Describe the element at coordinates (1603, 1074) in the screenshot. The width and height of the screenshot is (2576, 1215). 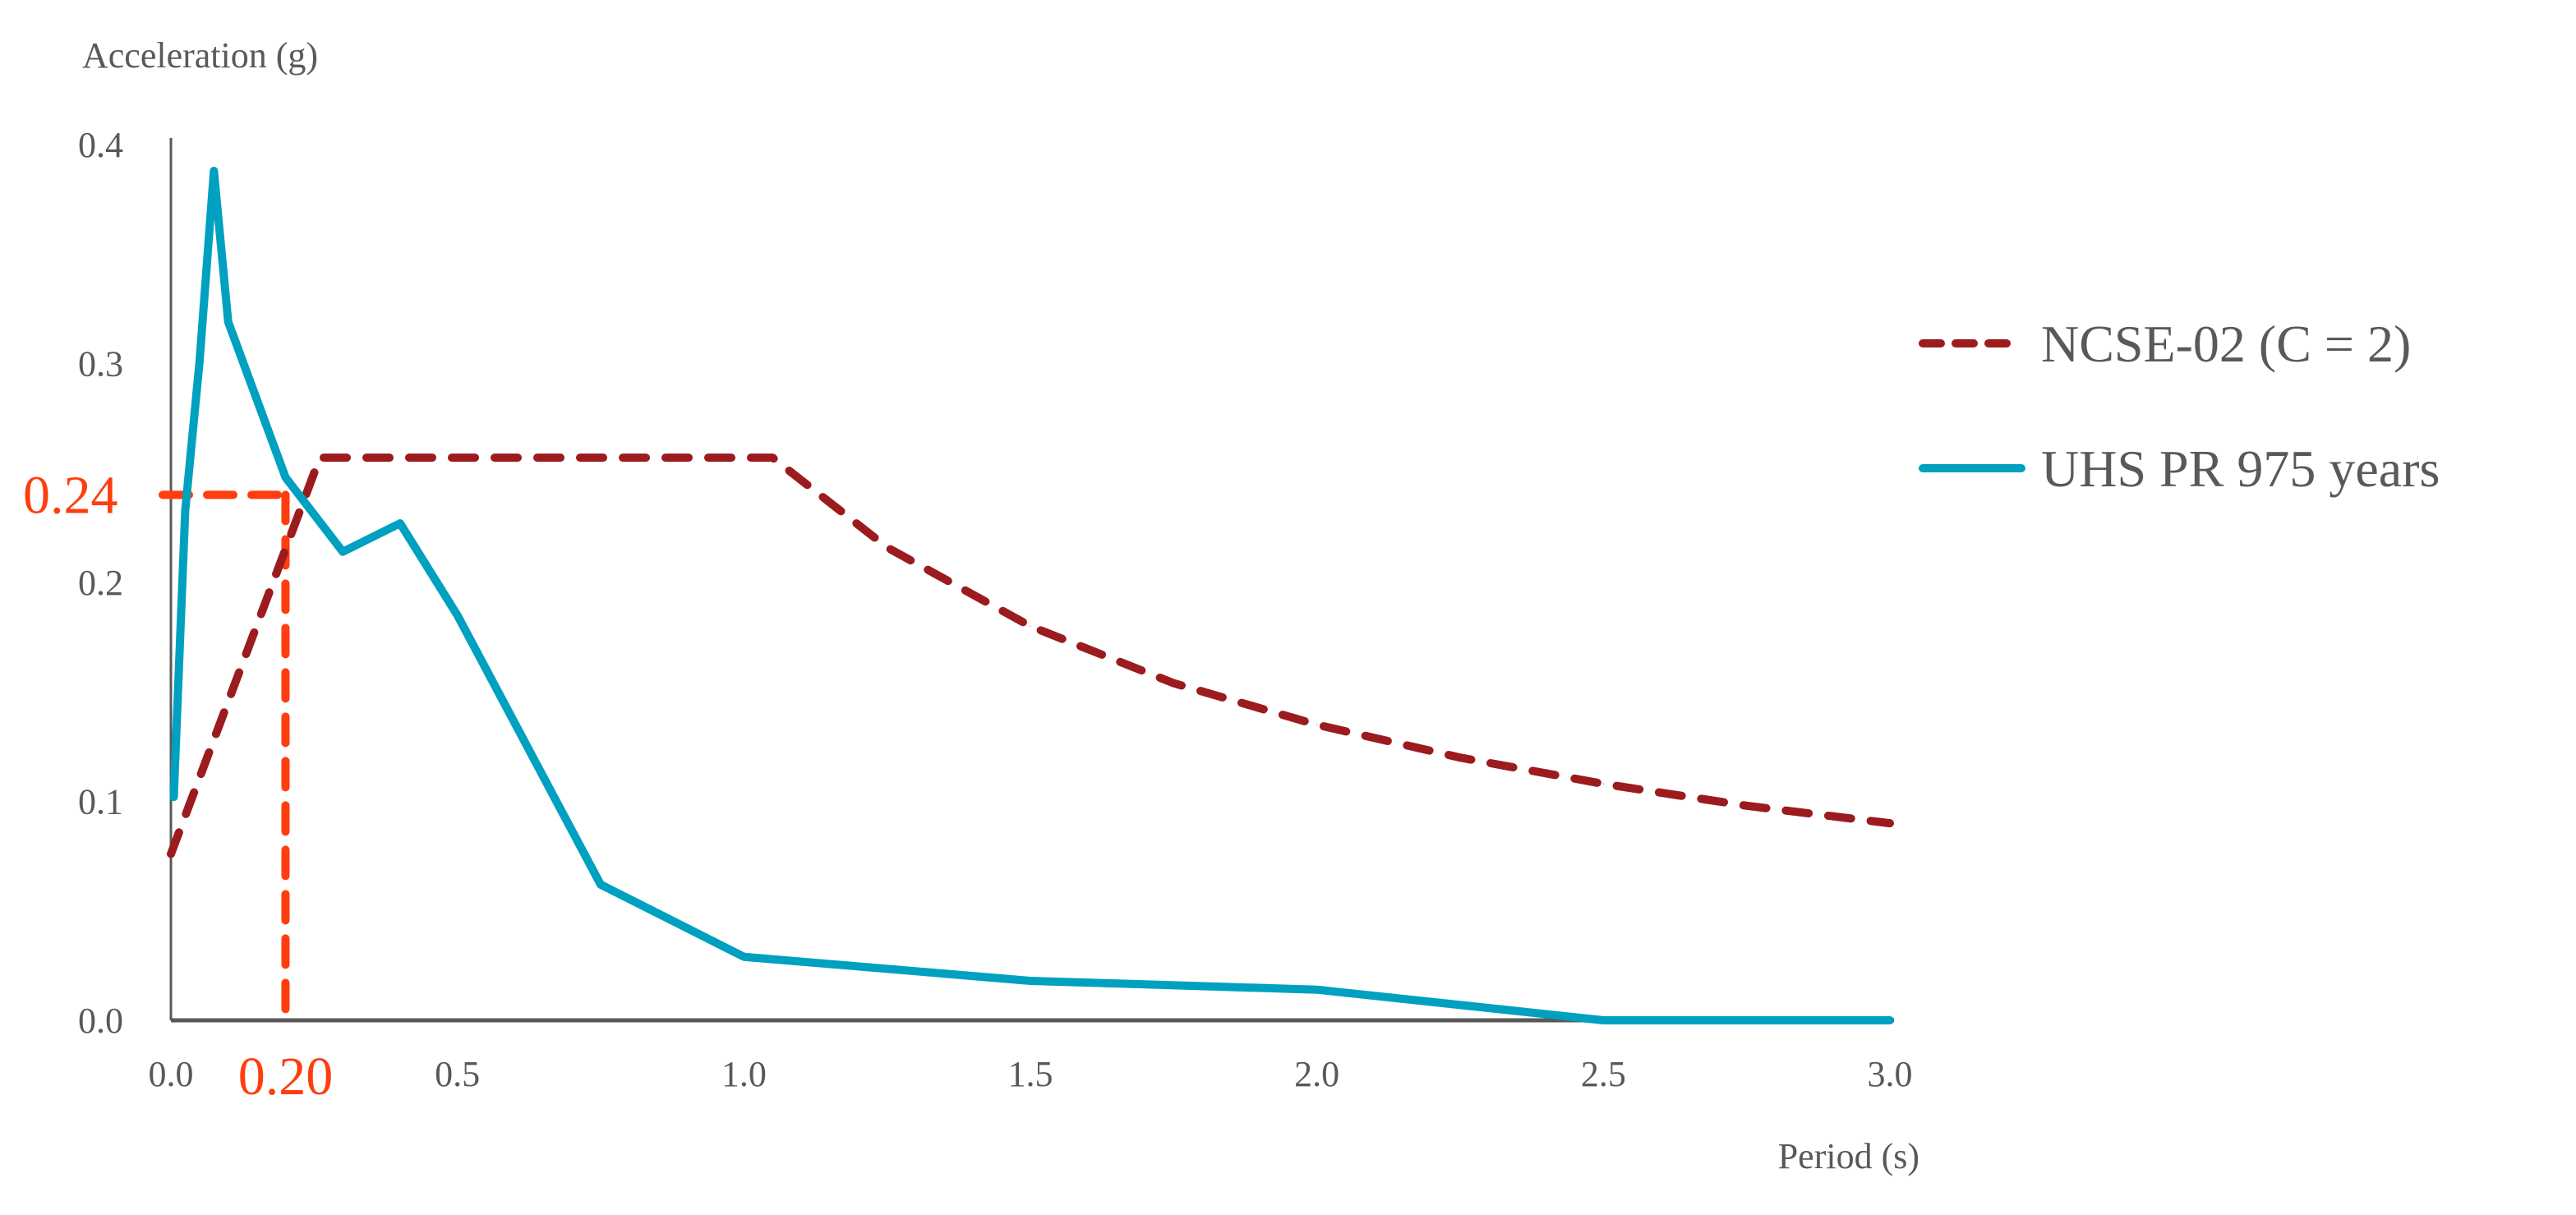
I see `x-tick-label: 2.5` at that location.